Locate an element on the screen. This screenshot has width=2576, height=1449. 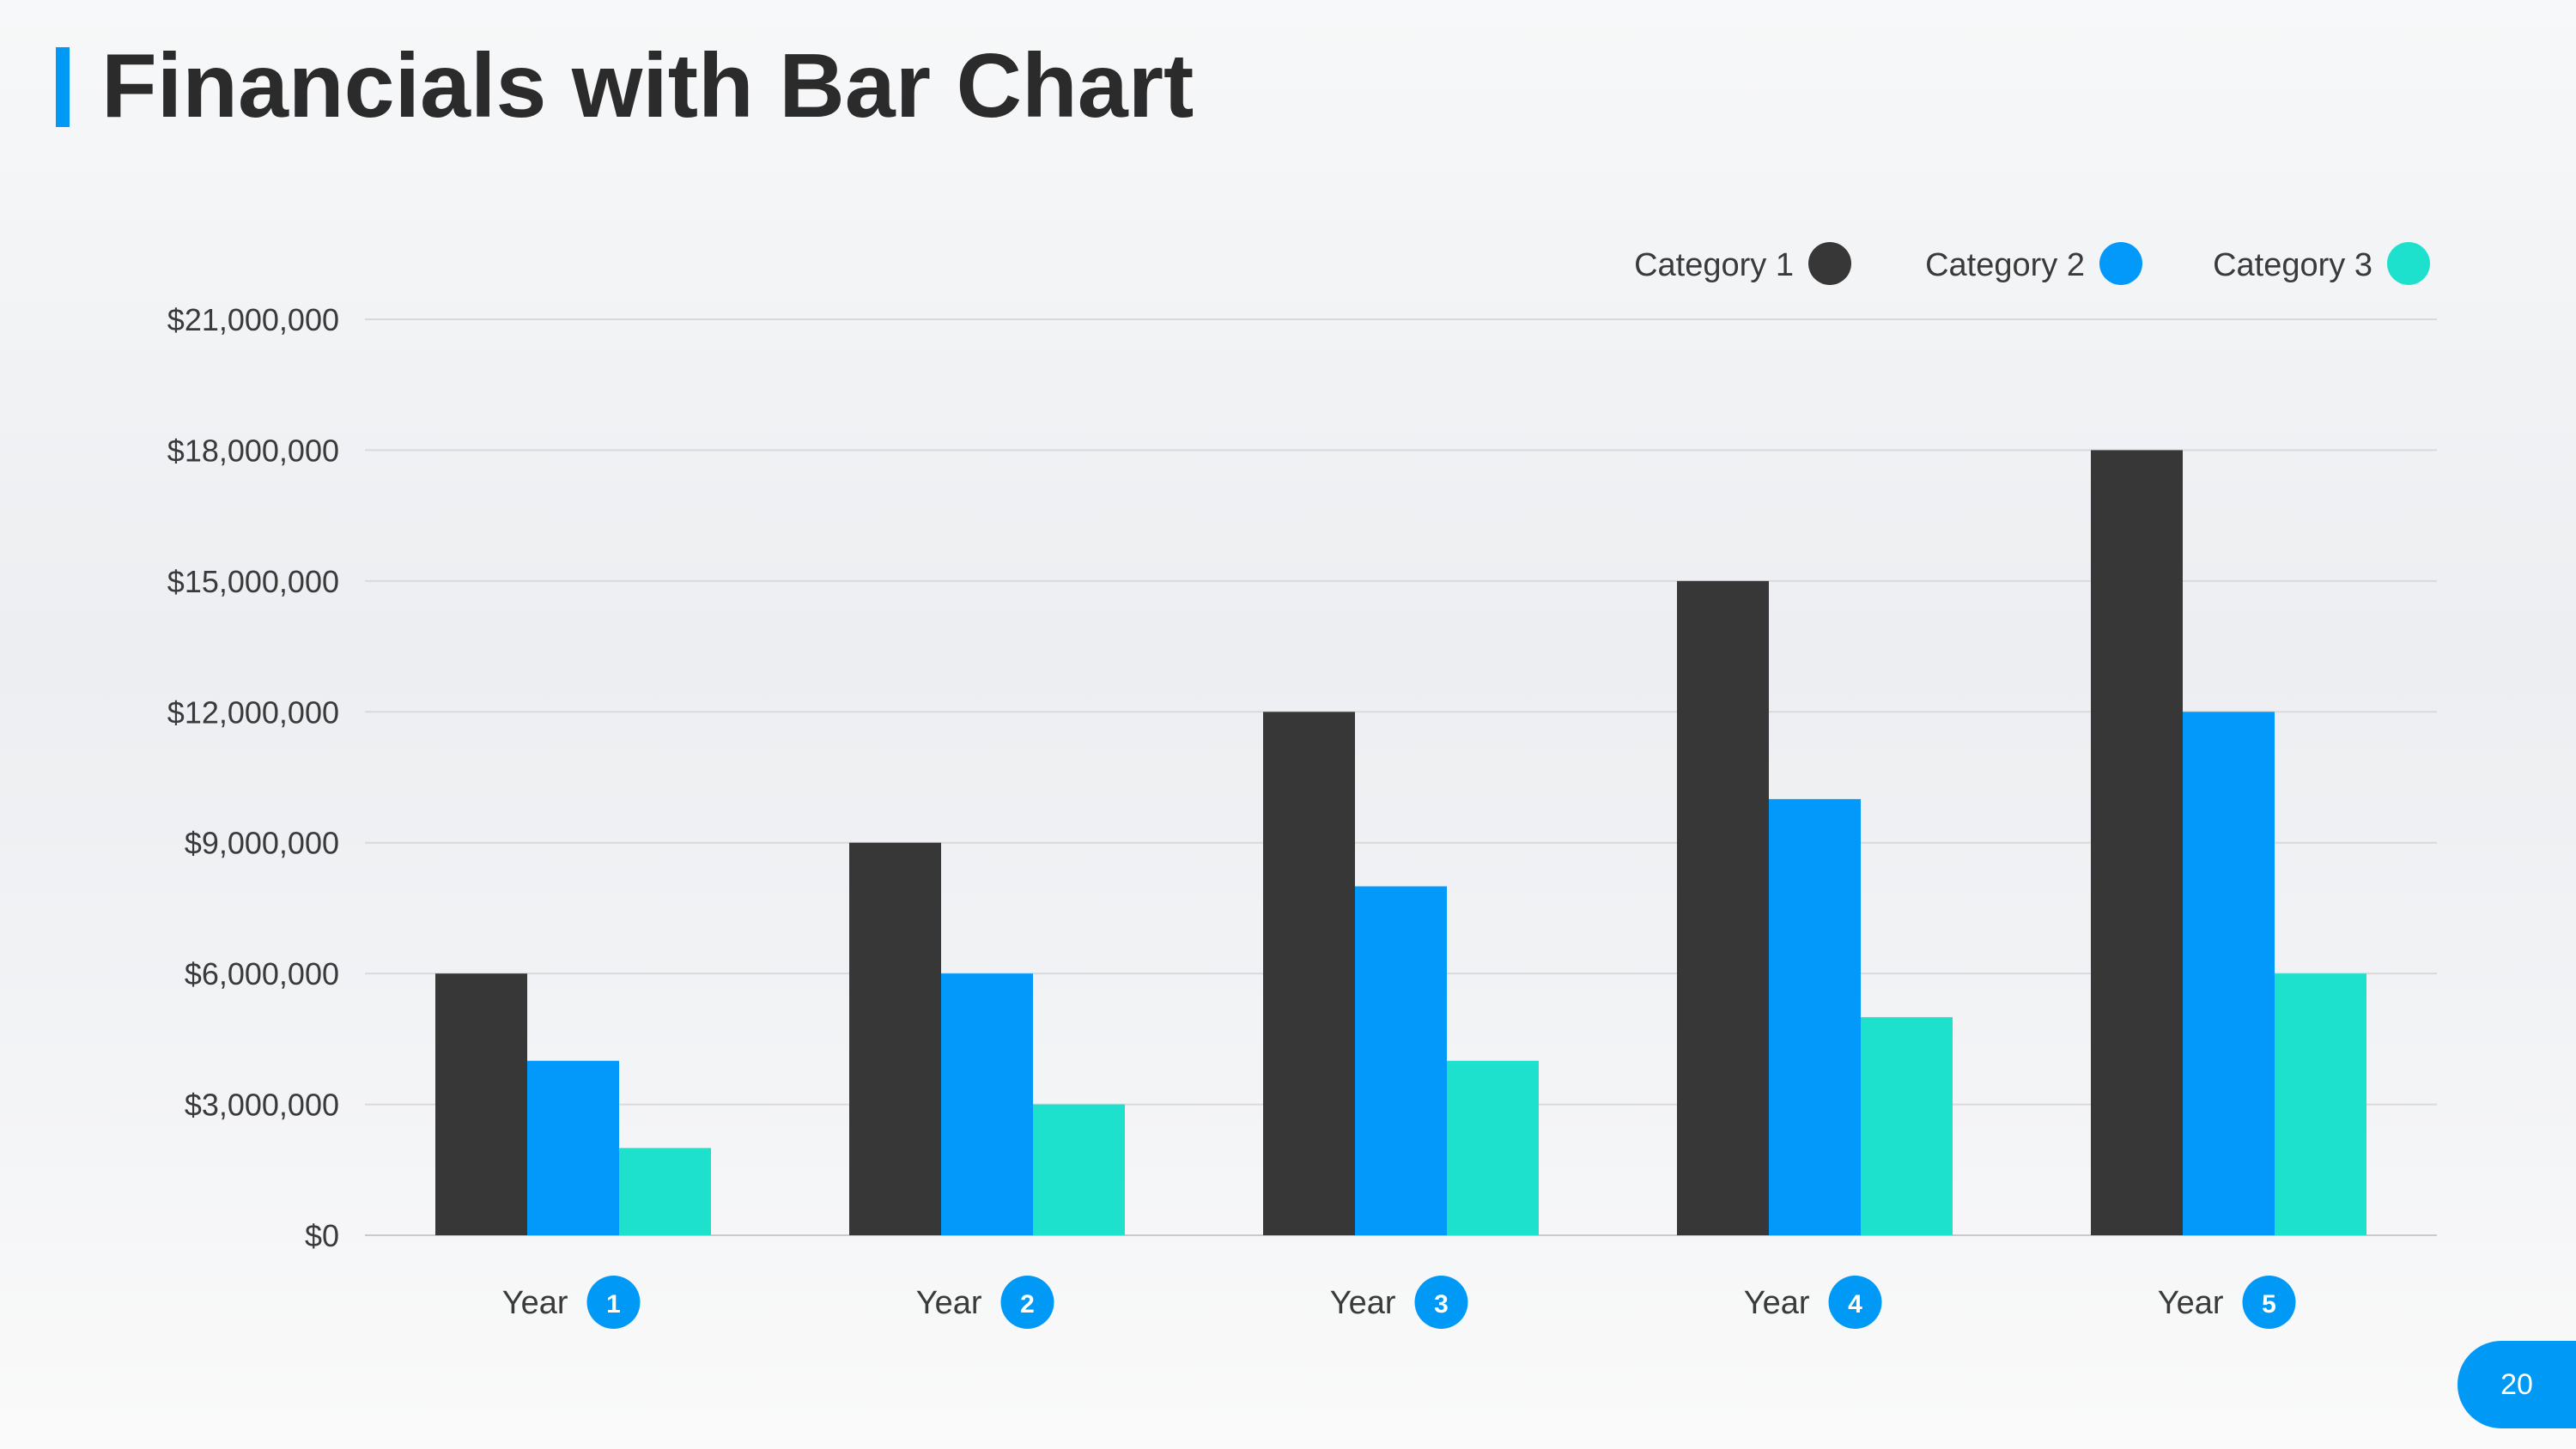
year-number-label: 1 is located at coordinates (614, 1304).